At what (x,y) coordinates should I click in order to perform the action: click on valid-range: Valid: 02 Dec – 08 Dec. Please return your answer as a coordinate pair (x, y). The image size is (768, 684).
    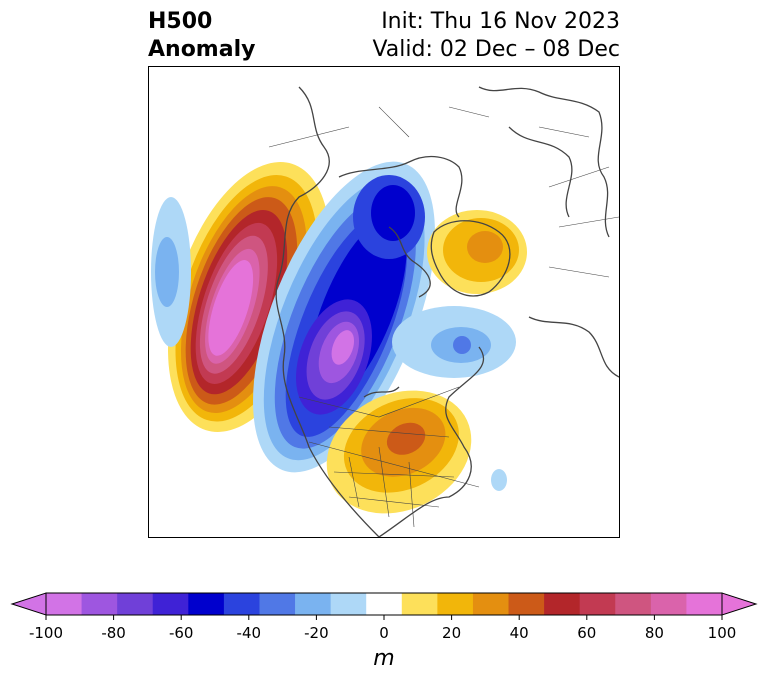
    Looking at the image, I should click on (496, 49).